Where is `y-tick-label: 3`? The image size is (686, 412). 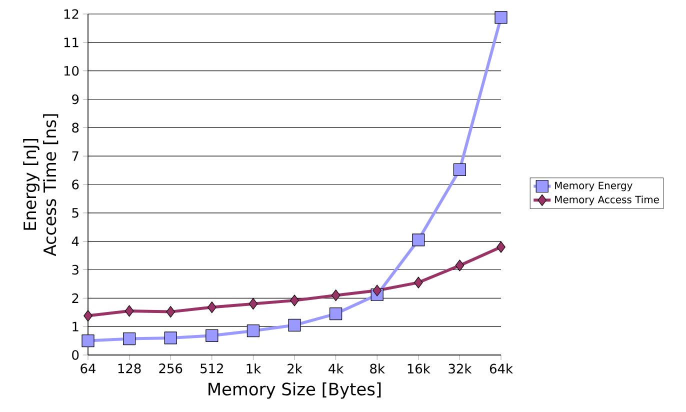 y-tick-label: 3 is located at coordinates (75, 269).